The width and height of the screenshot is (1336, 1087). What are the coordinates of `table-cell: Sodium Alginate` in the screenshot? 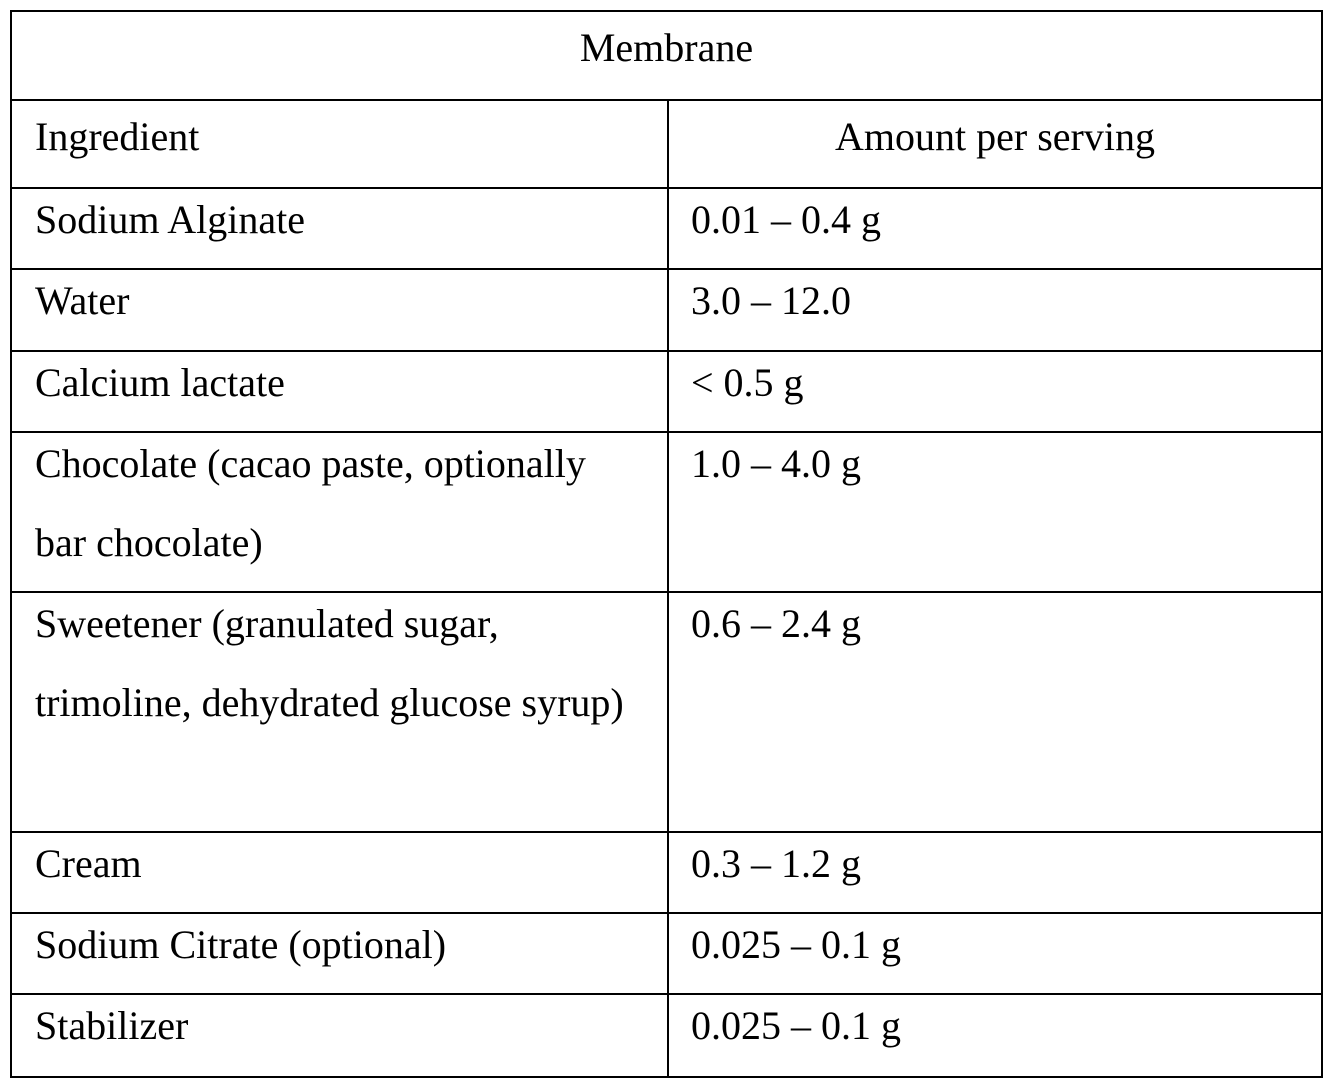 It's located at (339, 228).